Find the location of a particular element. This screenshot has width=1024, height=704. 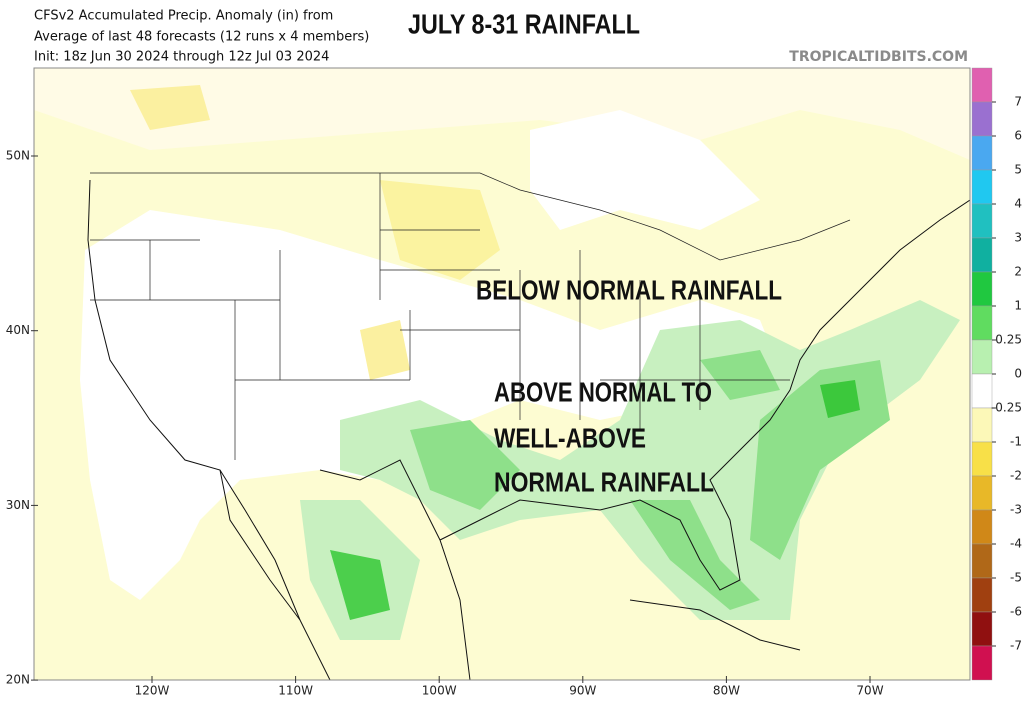

lon-label: 100W is located at coordinates (439, 691).